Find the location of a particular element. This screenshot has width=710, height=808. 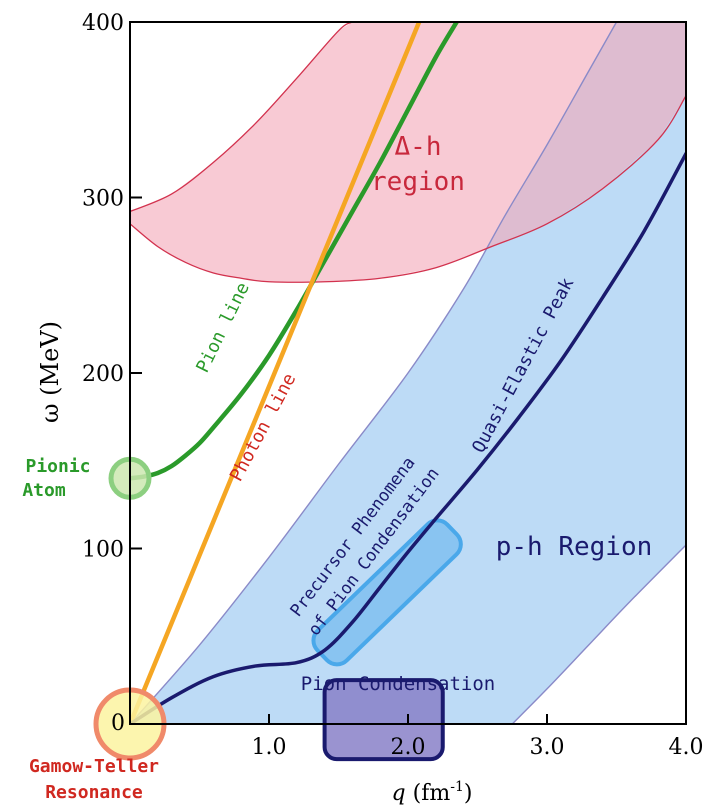

ph-region-label: p-h Region is located at coordinates (574, 547).